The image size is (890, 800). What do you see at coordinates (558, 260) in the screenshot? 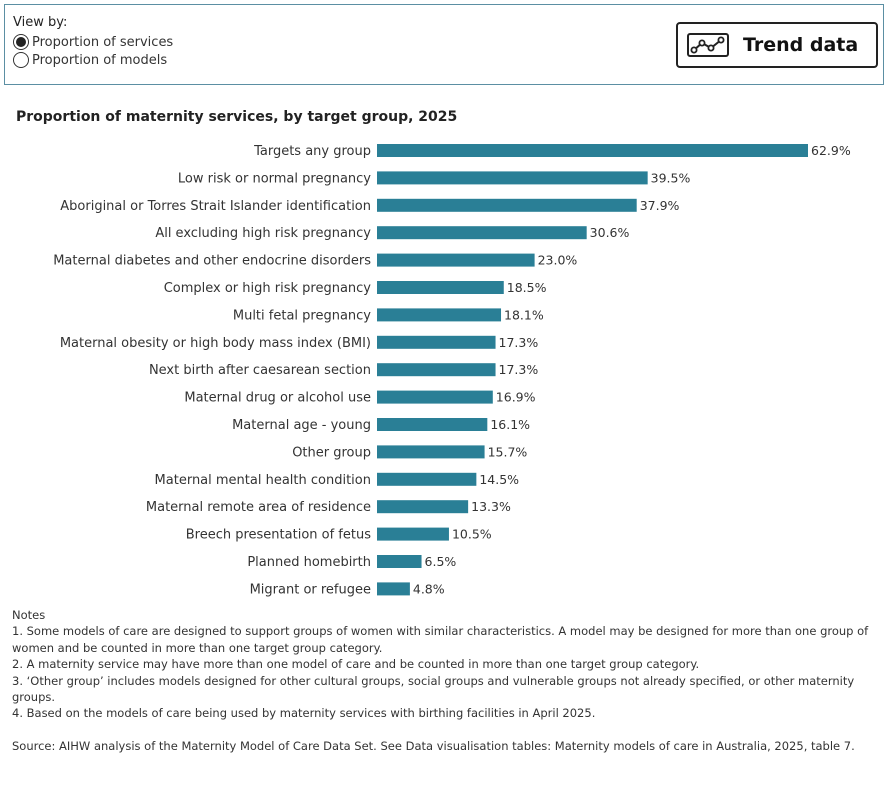
I see `value-label: 23.0%` at bounding box center [558, 260].